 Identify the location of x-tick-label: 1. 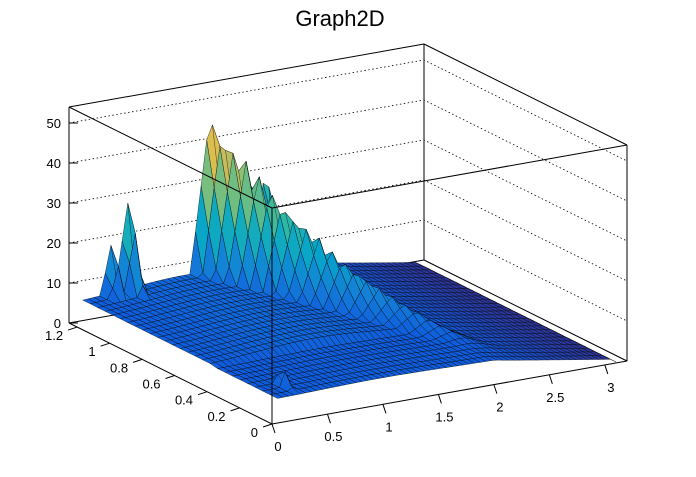
(388, 426).